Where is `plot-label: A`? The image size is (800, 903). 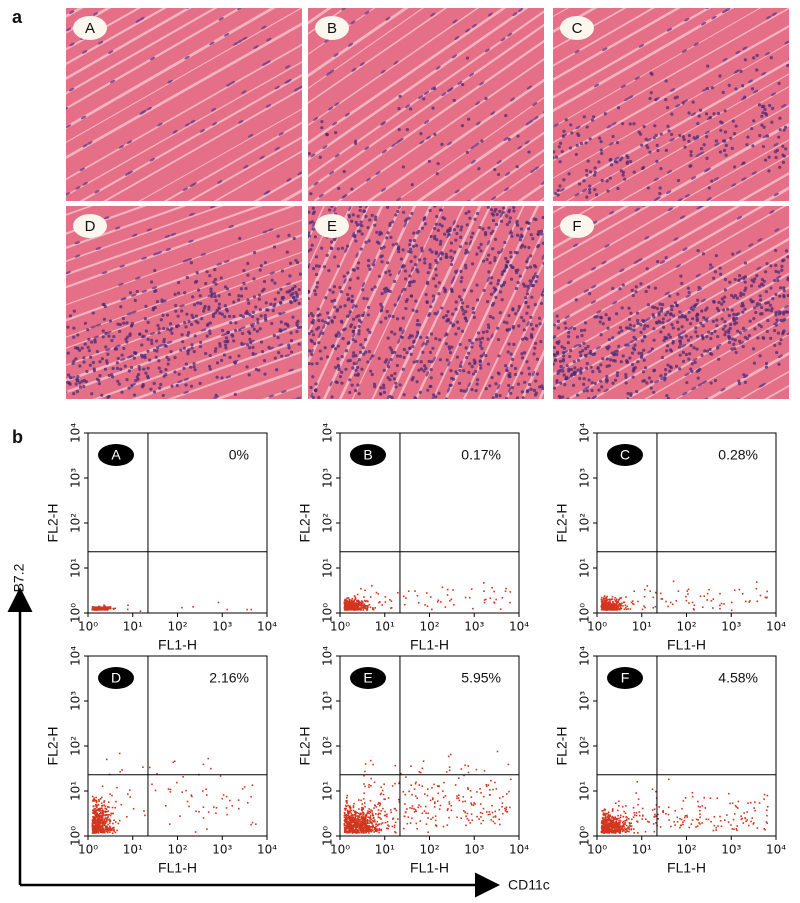 plot-label: A is located at coordinates (116, 455).